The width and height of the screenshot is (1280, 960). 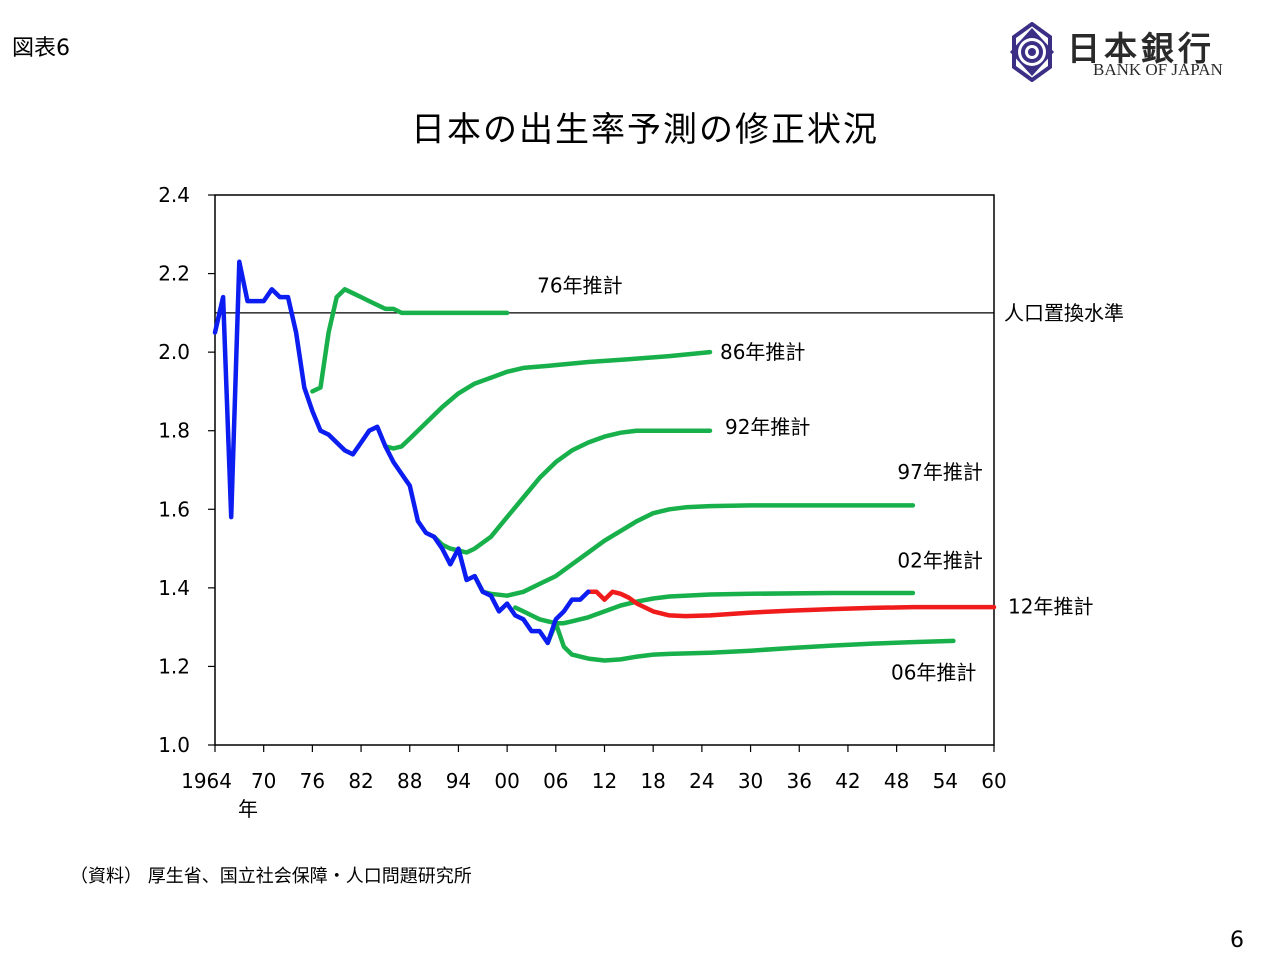 What do you see at coordinates (401, 452) in the screenshot?
I see `actual-fertility-line` at bounding box center [401, 452].